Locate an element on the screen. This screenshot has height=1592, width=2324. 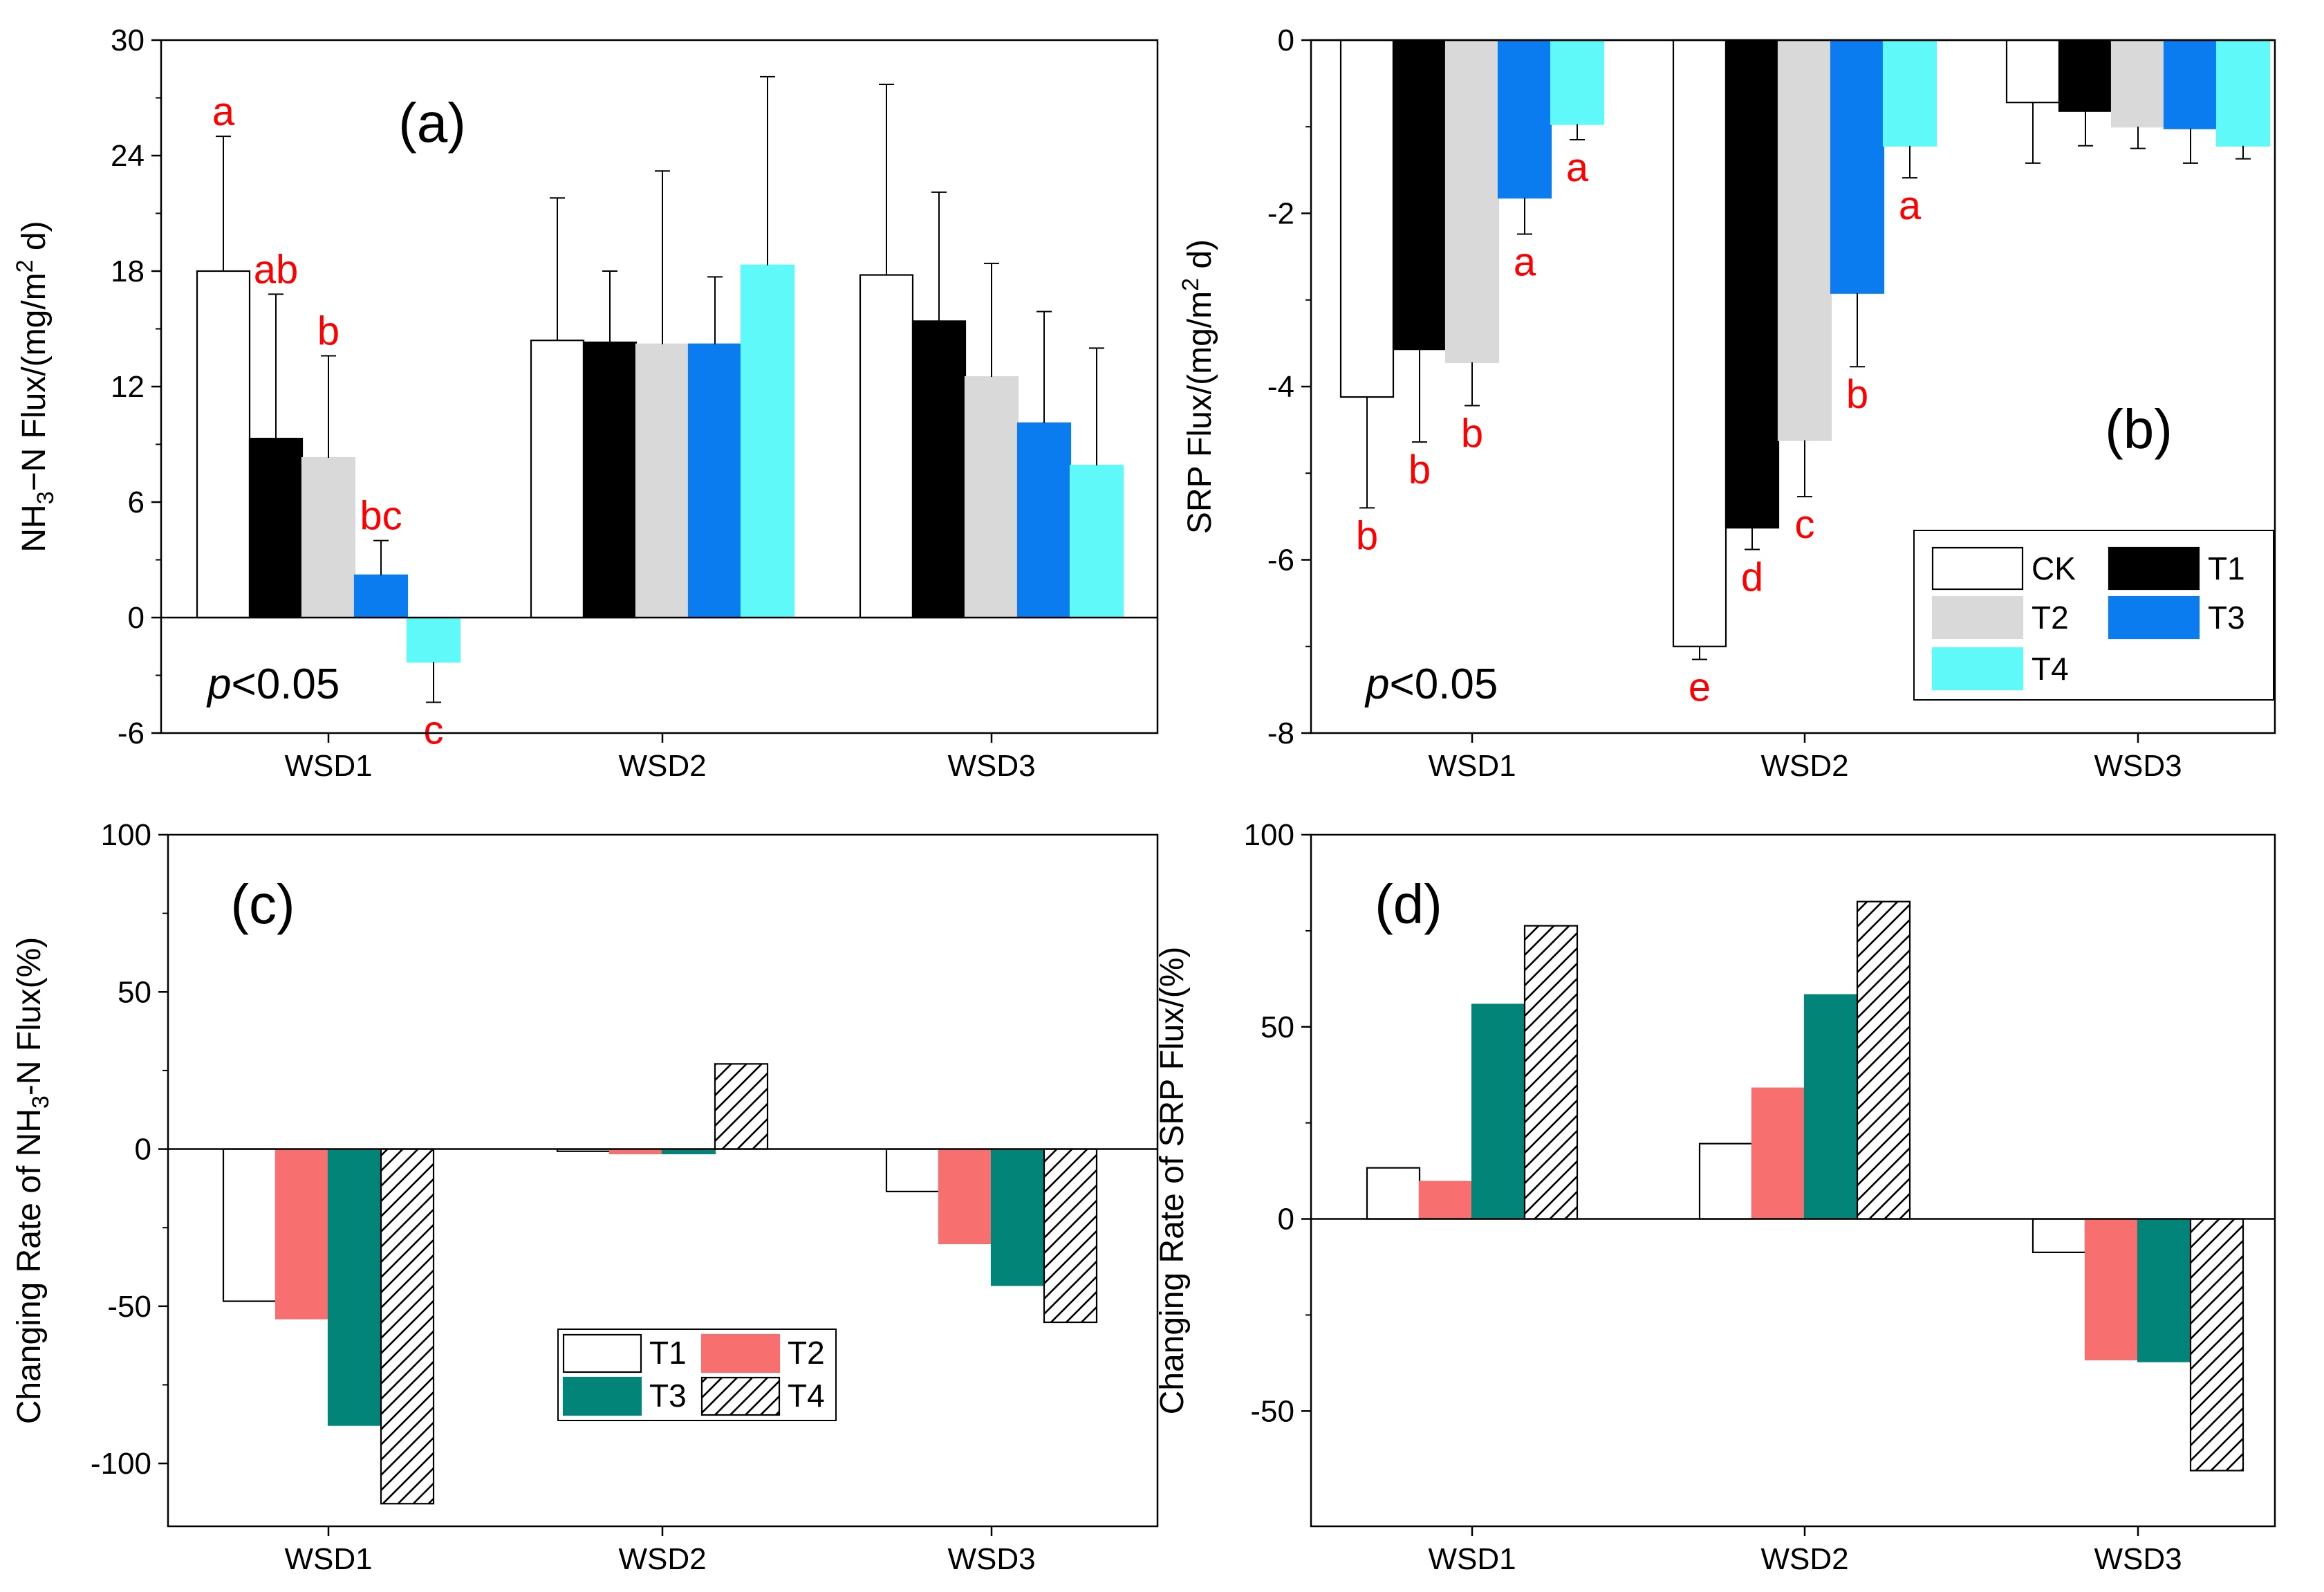
sig-letter-wsd1-t2: b is located at coordinates (328, 330).